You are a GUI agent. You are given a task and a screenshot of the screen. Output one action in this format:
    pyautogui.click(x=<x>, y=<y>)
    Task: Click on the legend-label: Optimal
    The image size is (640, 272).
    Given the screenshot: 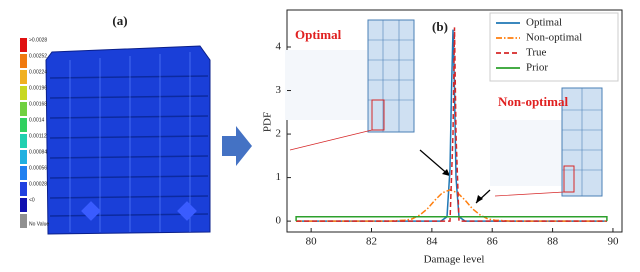 What is the action you would take?
    pyautogui.click(x=544, y=23)
    